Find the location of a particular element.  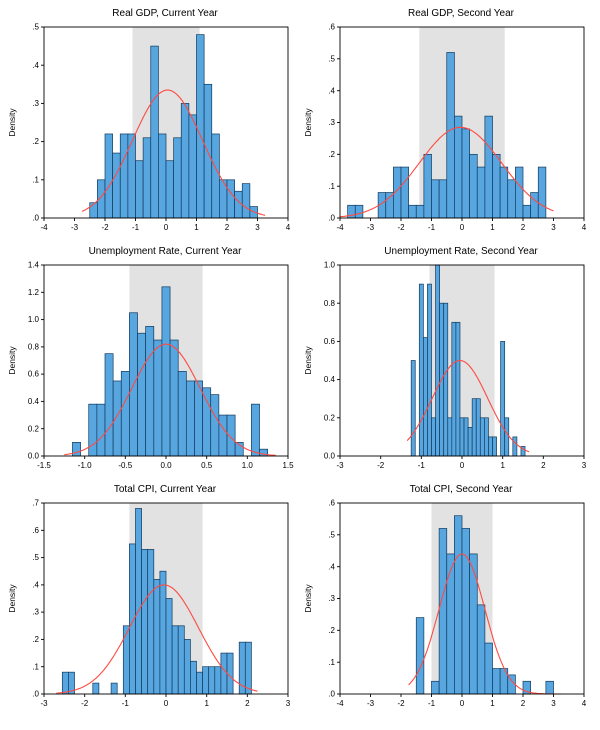

x-tick-label: 0 is located at coordinates (462, 465).